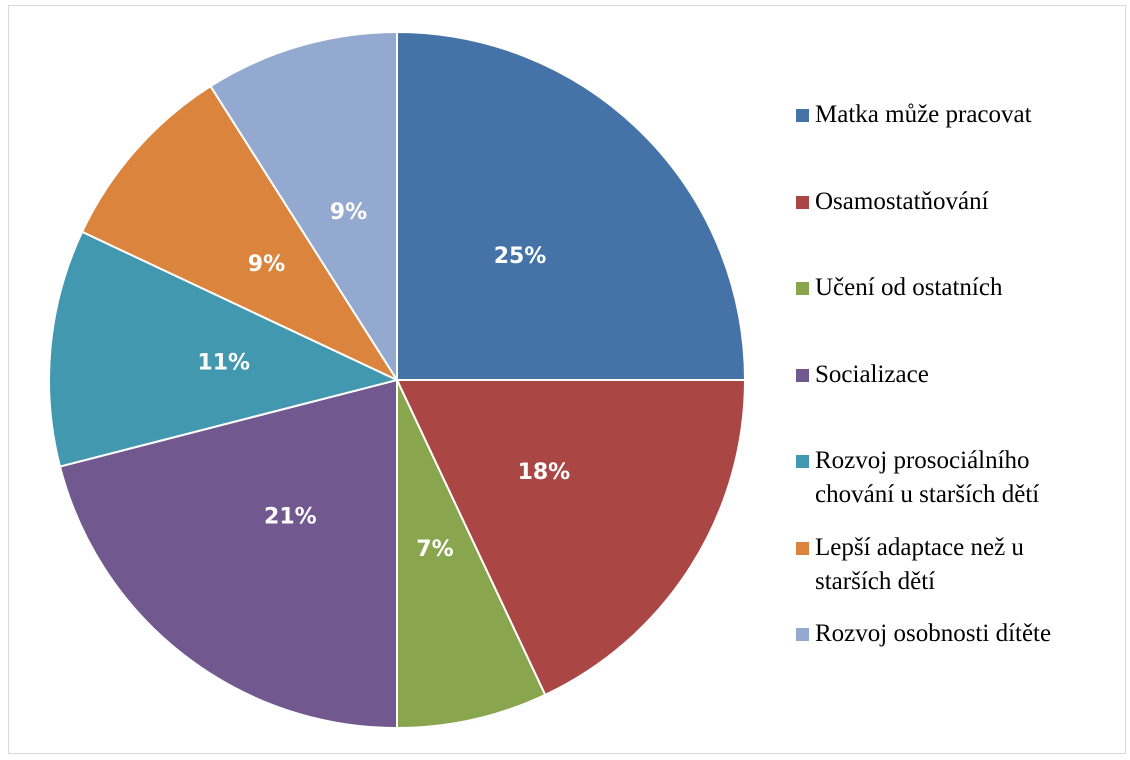 The height and width of the screenshot is (760, 1130). What do you see at coordinates (951, 375) in the screenshot?
I see `legend-item: Socializace` at bounding box center [951, 375].